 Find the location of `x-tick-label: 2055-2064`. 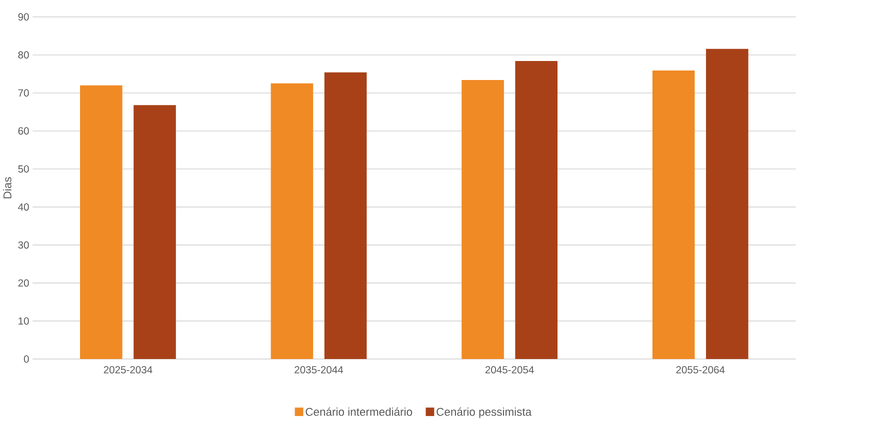

x-tick-label: 2055-2064 is located at coordinates (700, 370).